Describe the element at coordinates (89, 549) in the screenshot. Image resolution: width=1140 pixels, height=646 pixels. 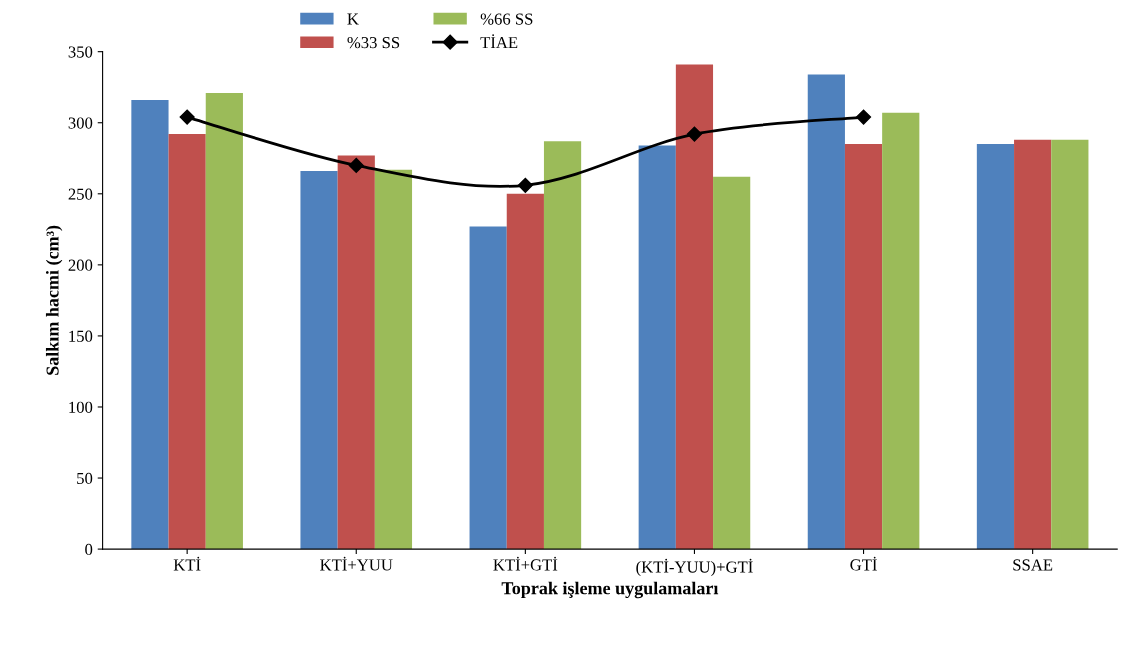
I see `y-tick-label: 0` at that location.